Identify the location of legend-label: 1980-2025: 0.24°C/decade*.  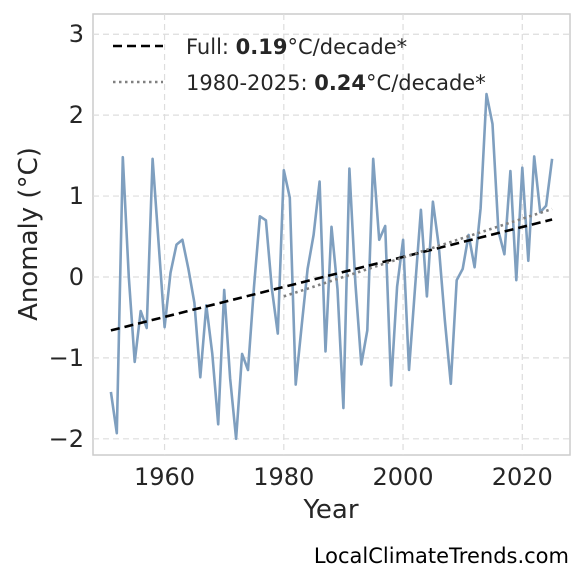
(336, 83).